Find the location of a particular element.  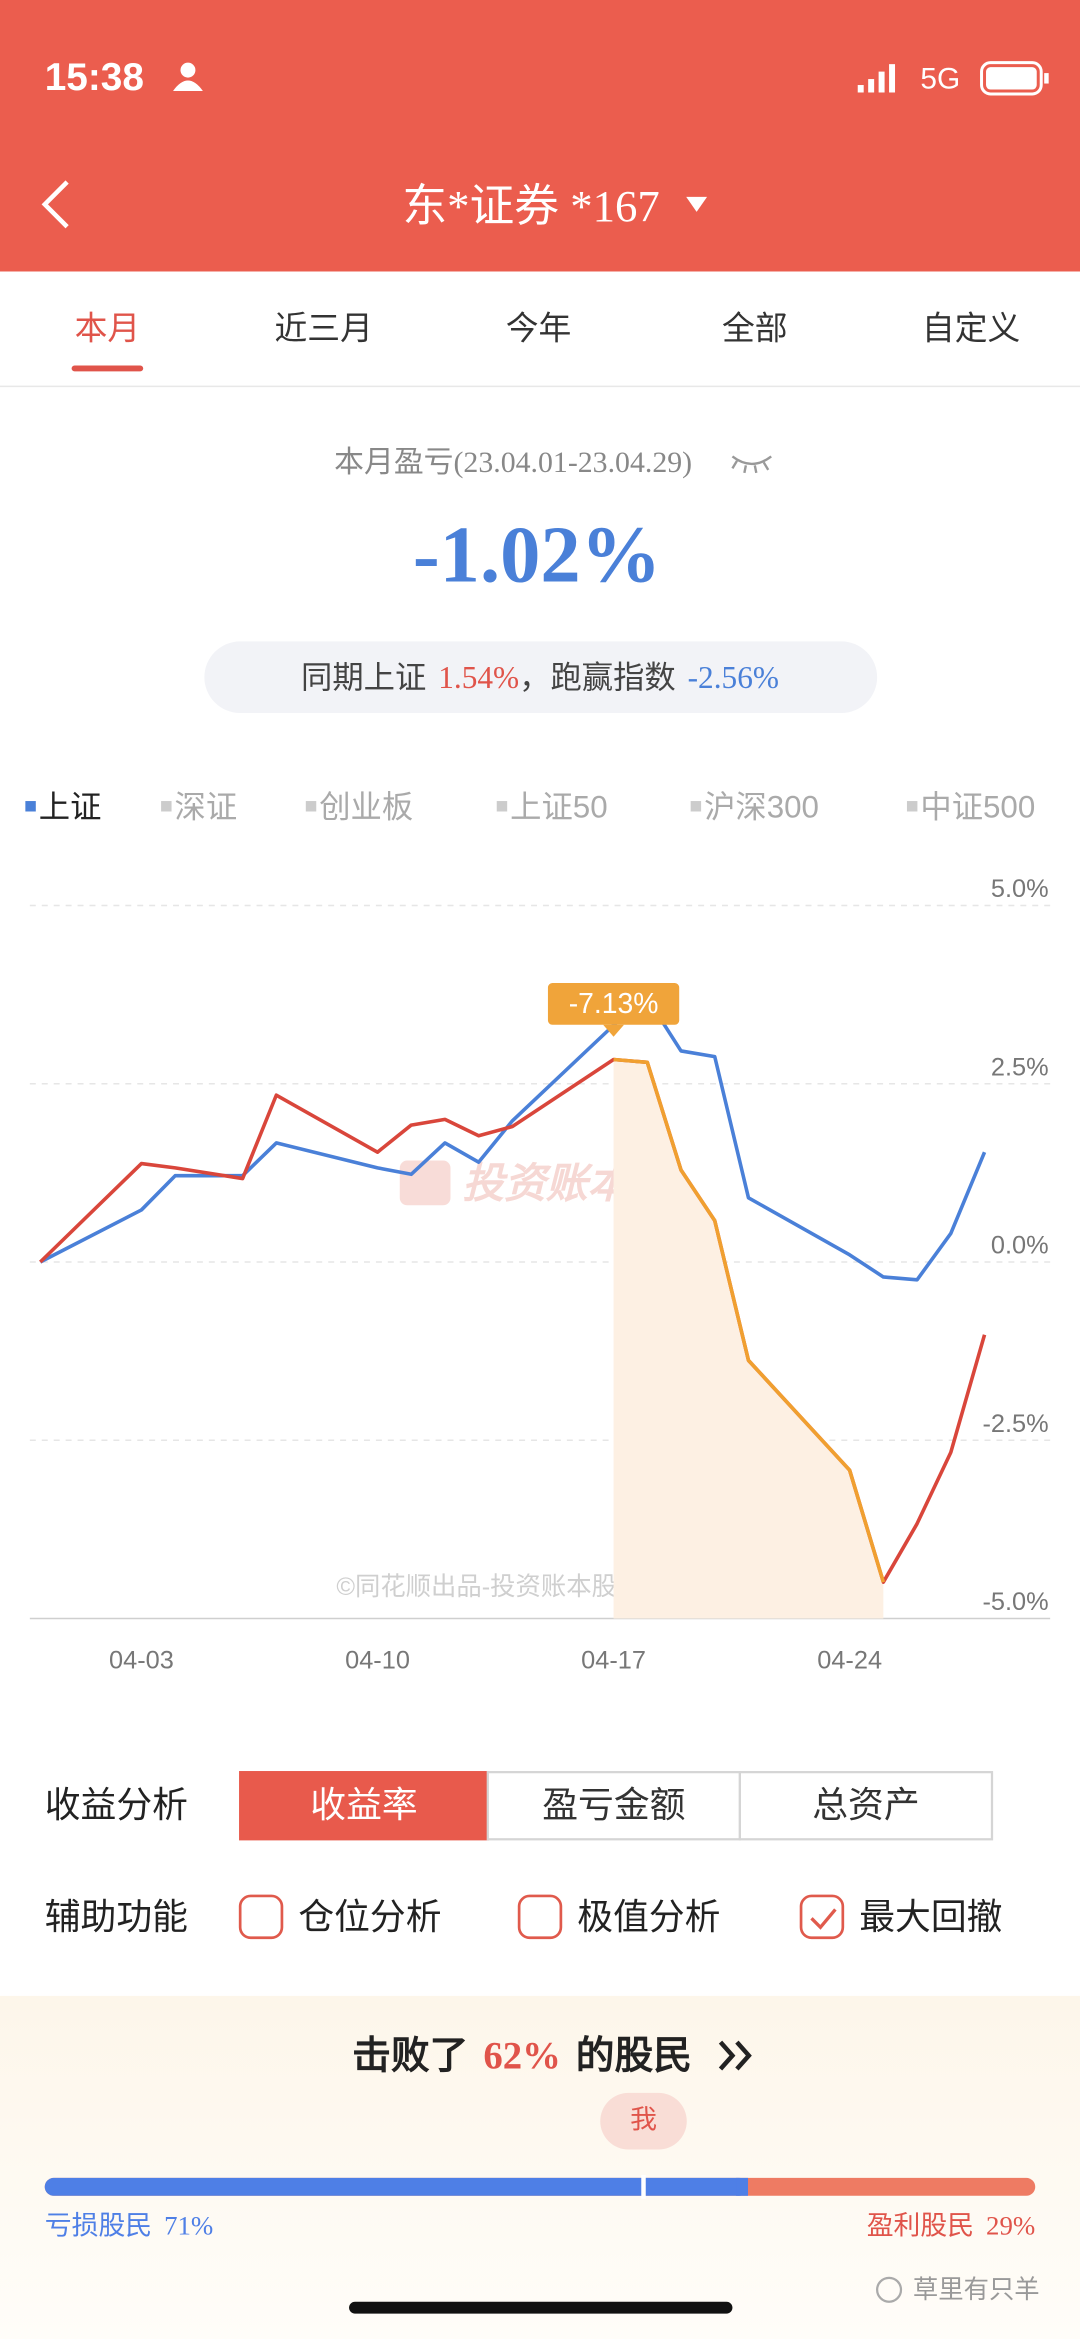

home-indicator is located at coordinates (541, 2307).